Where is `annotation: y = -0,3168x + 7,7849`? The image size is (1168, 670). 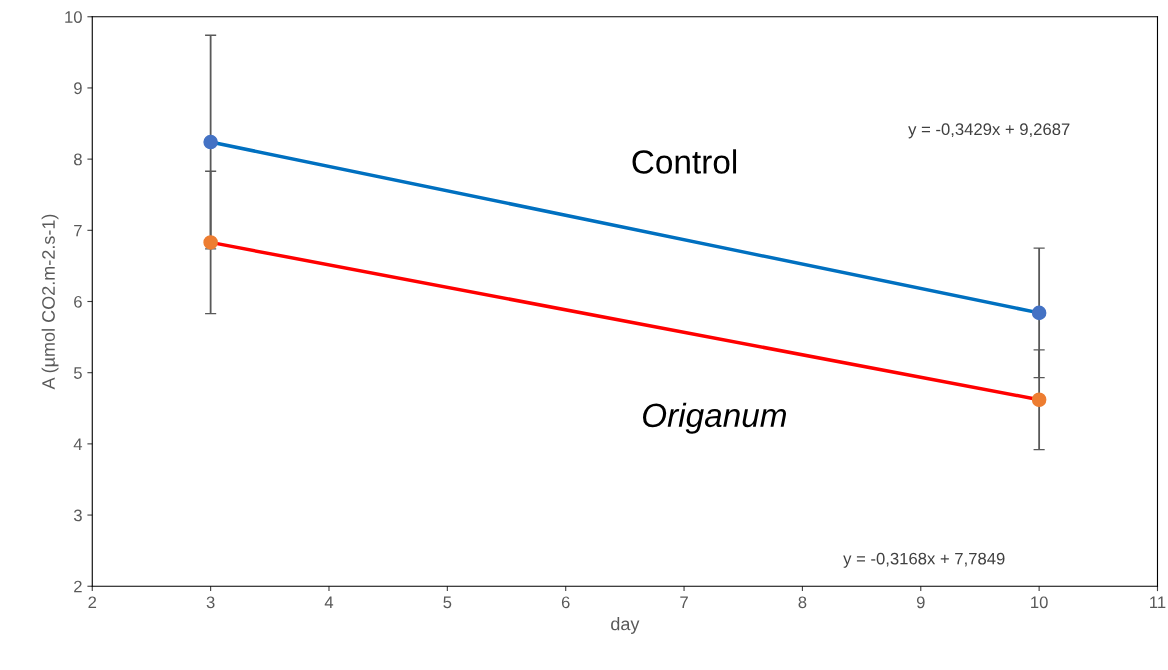
annotation: y = -0,3168x + 7,7849 is located at coordinates (924, 560).